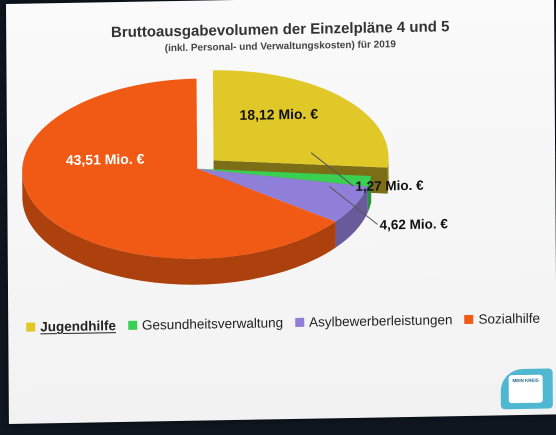 Image resolution: width=556 pixels, height=435 pixels. I want to click on logo-mark: MEIN KREIS, so click(525, 389).